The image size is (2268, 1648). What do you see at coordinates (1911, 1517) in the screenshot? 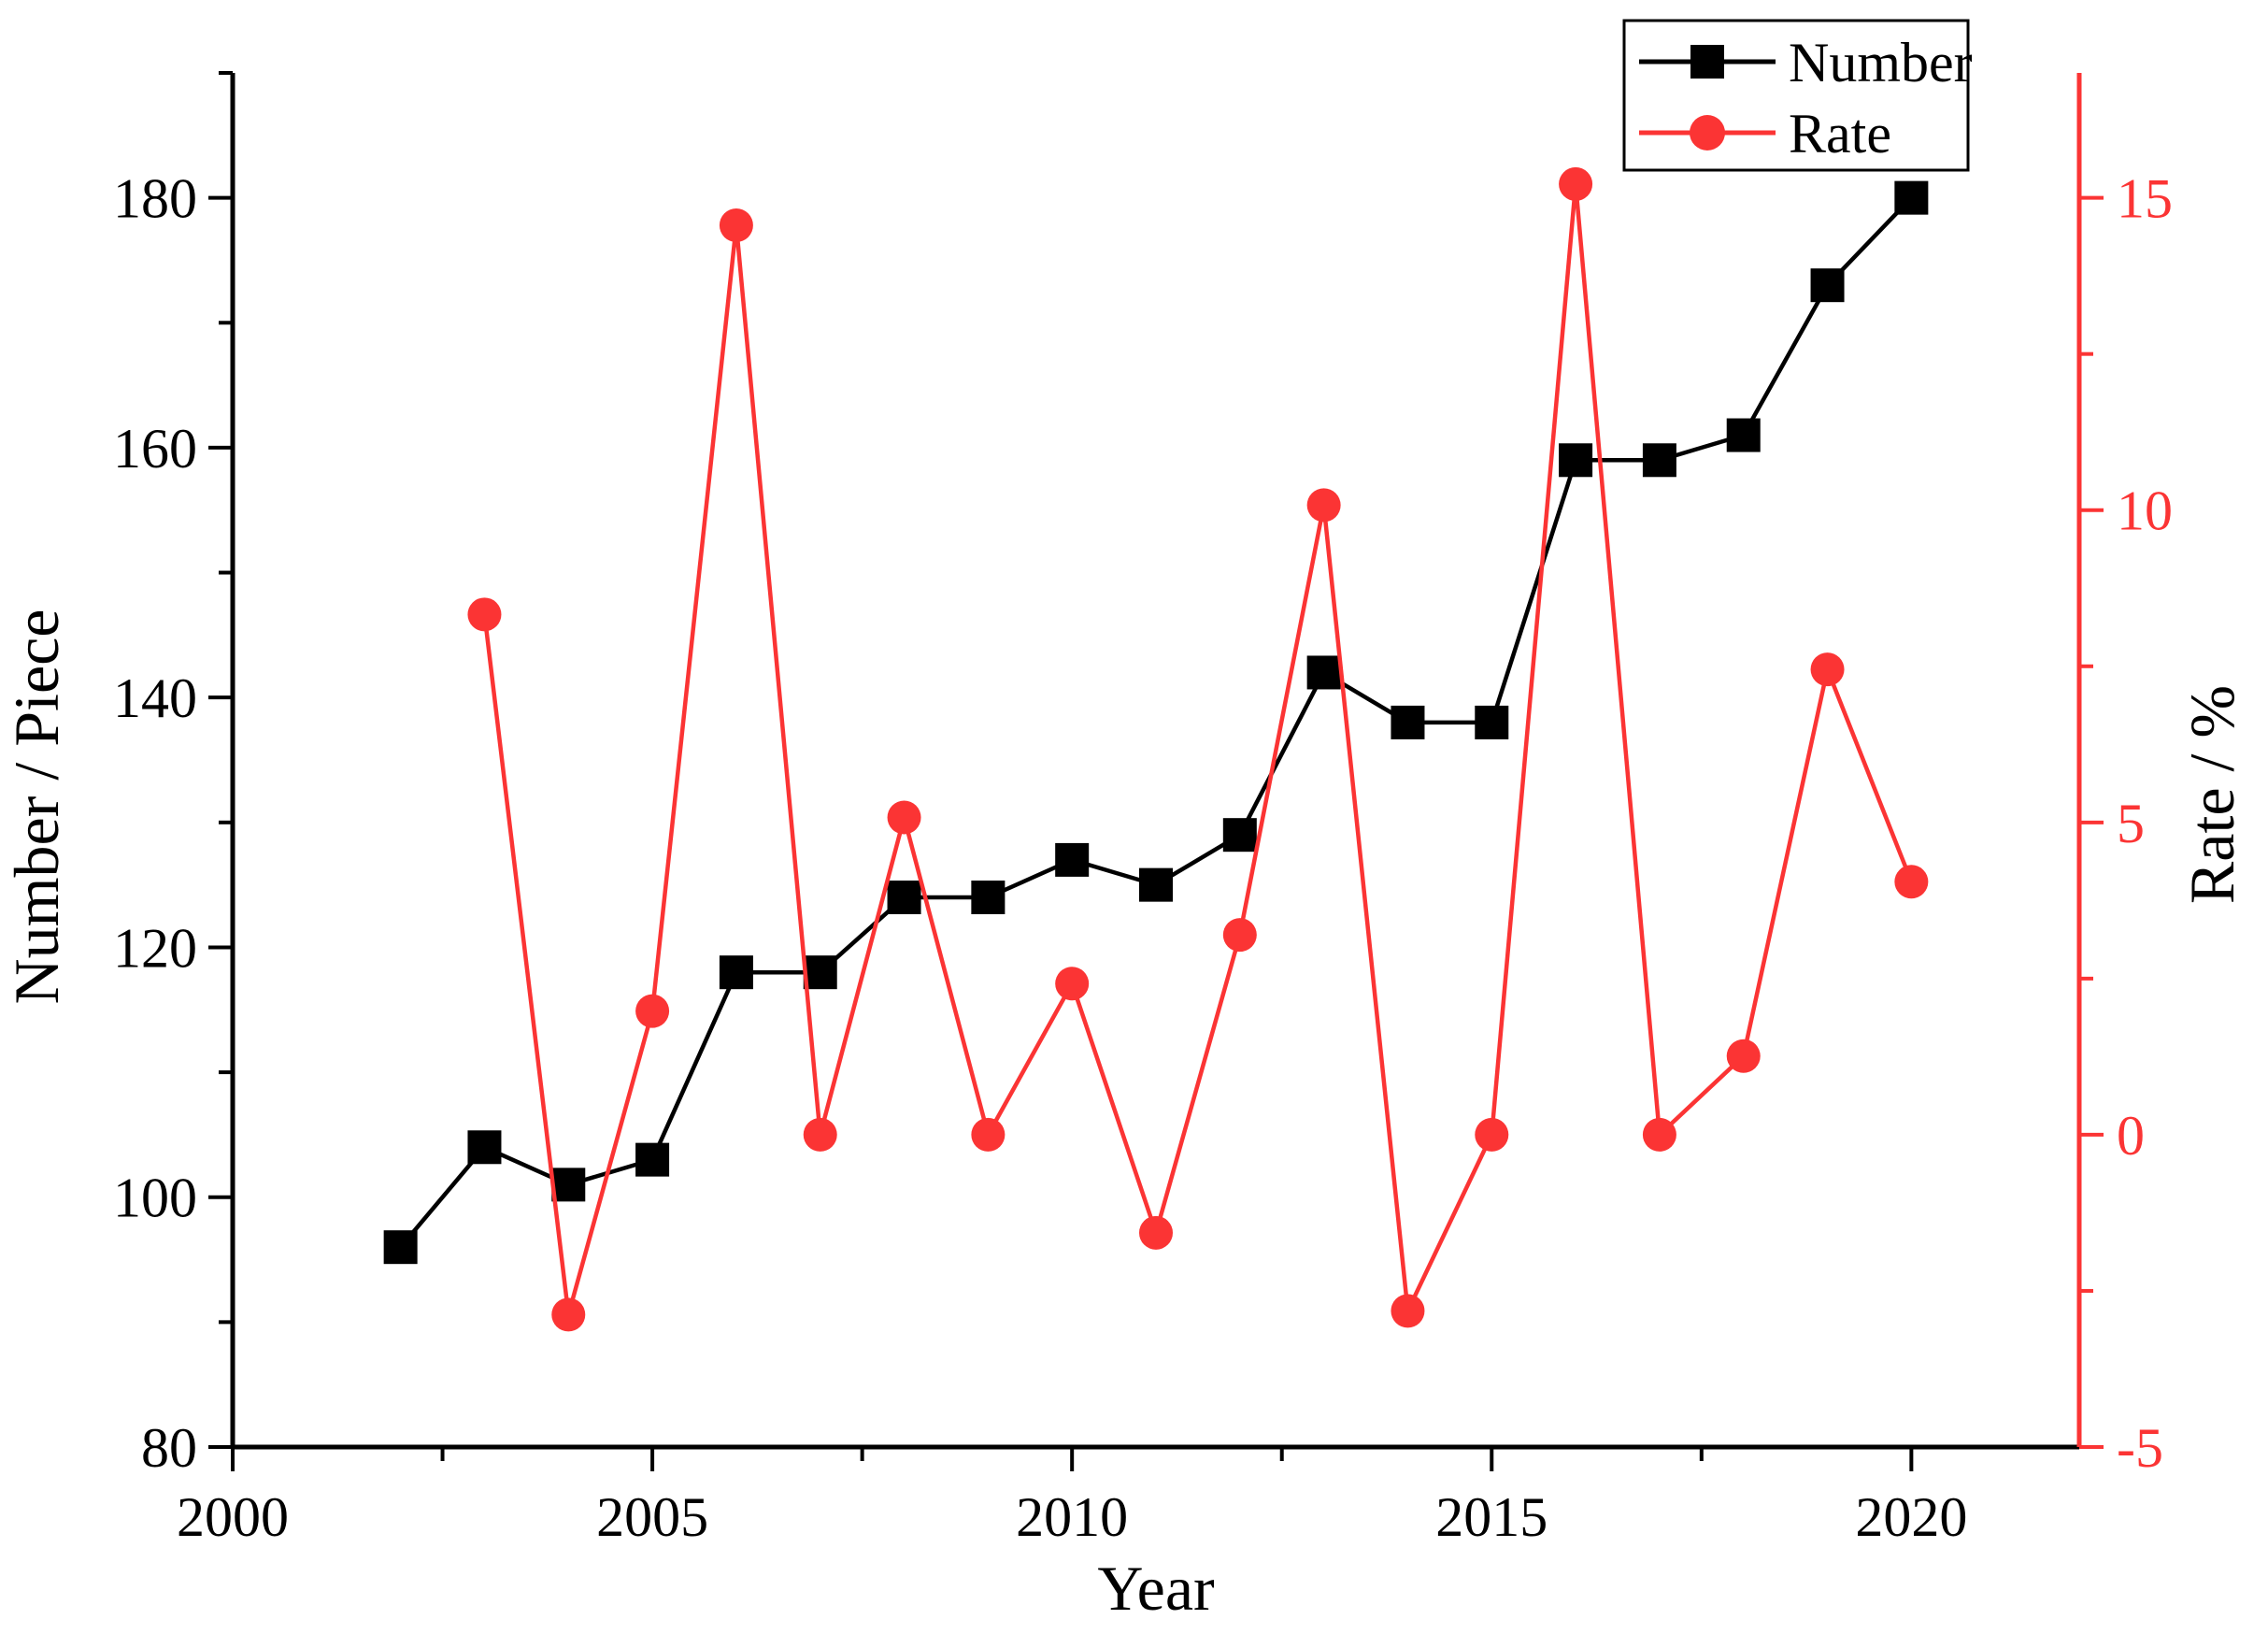
I see `x-tick-label: 2020` at bounding box center [1911, 1517].